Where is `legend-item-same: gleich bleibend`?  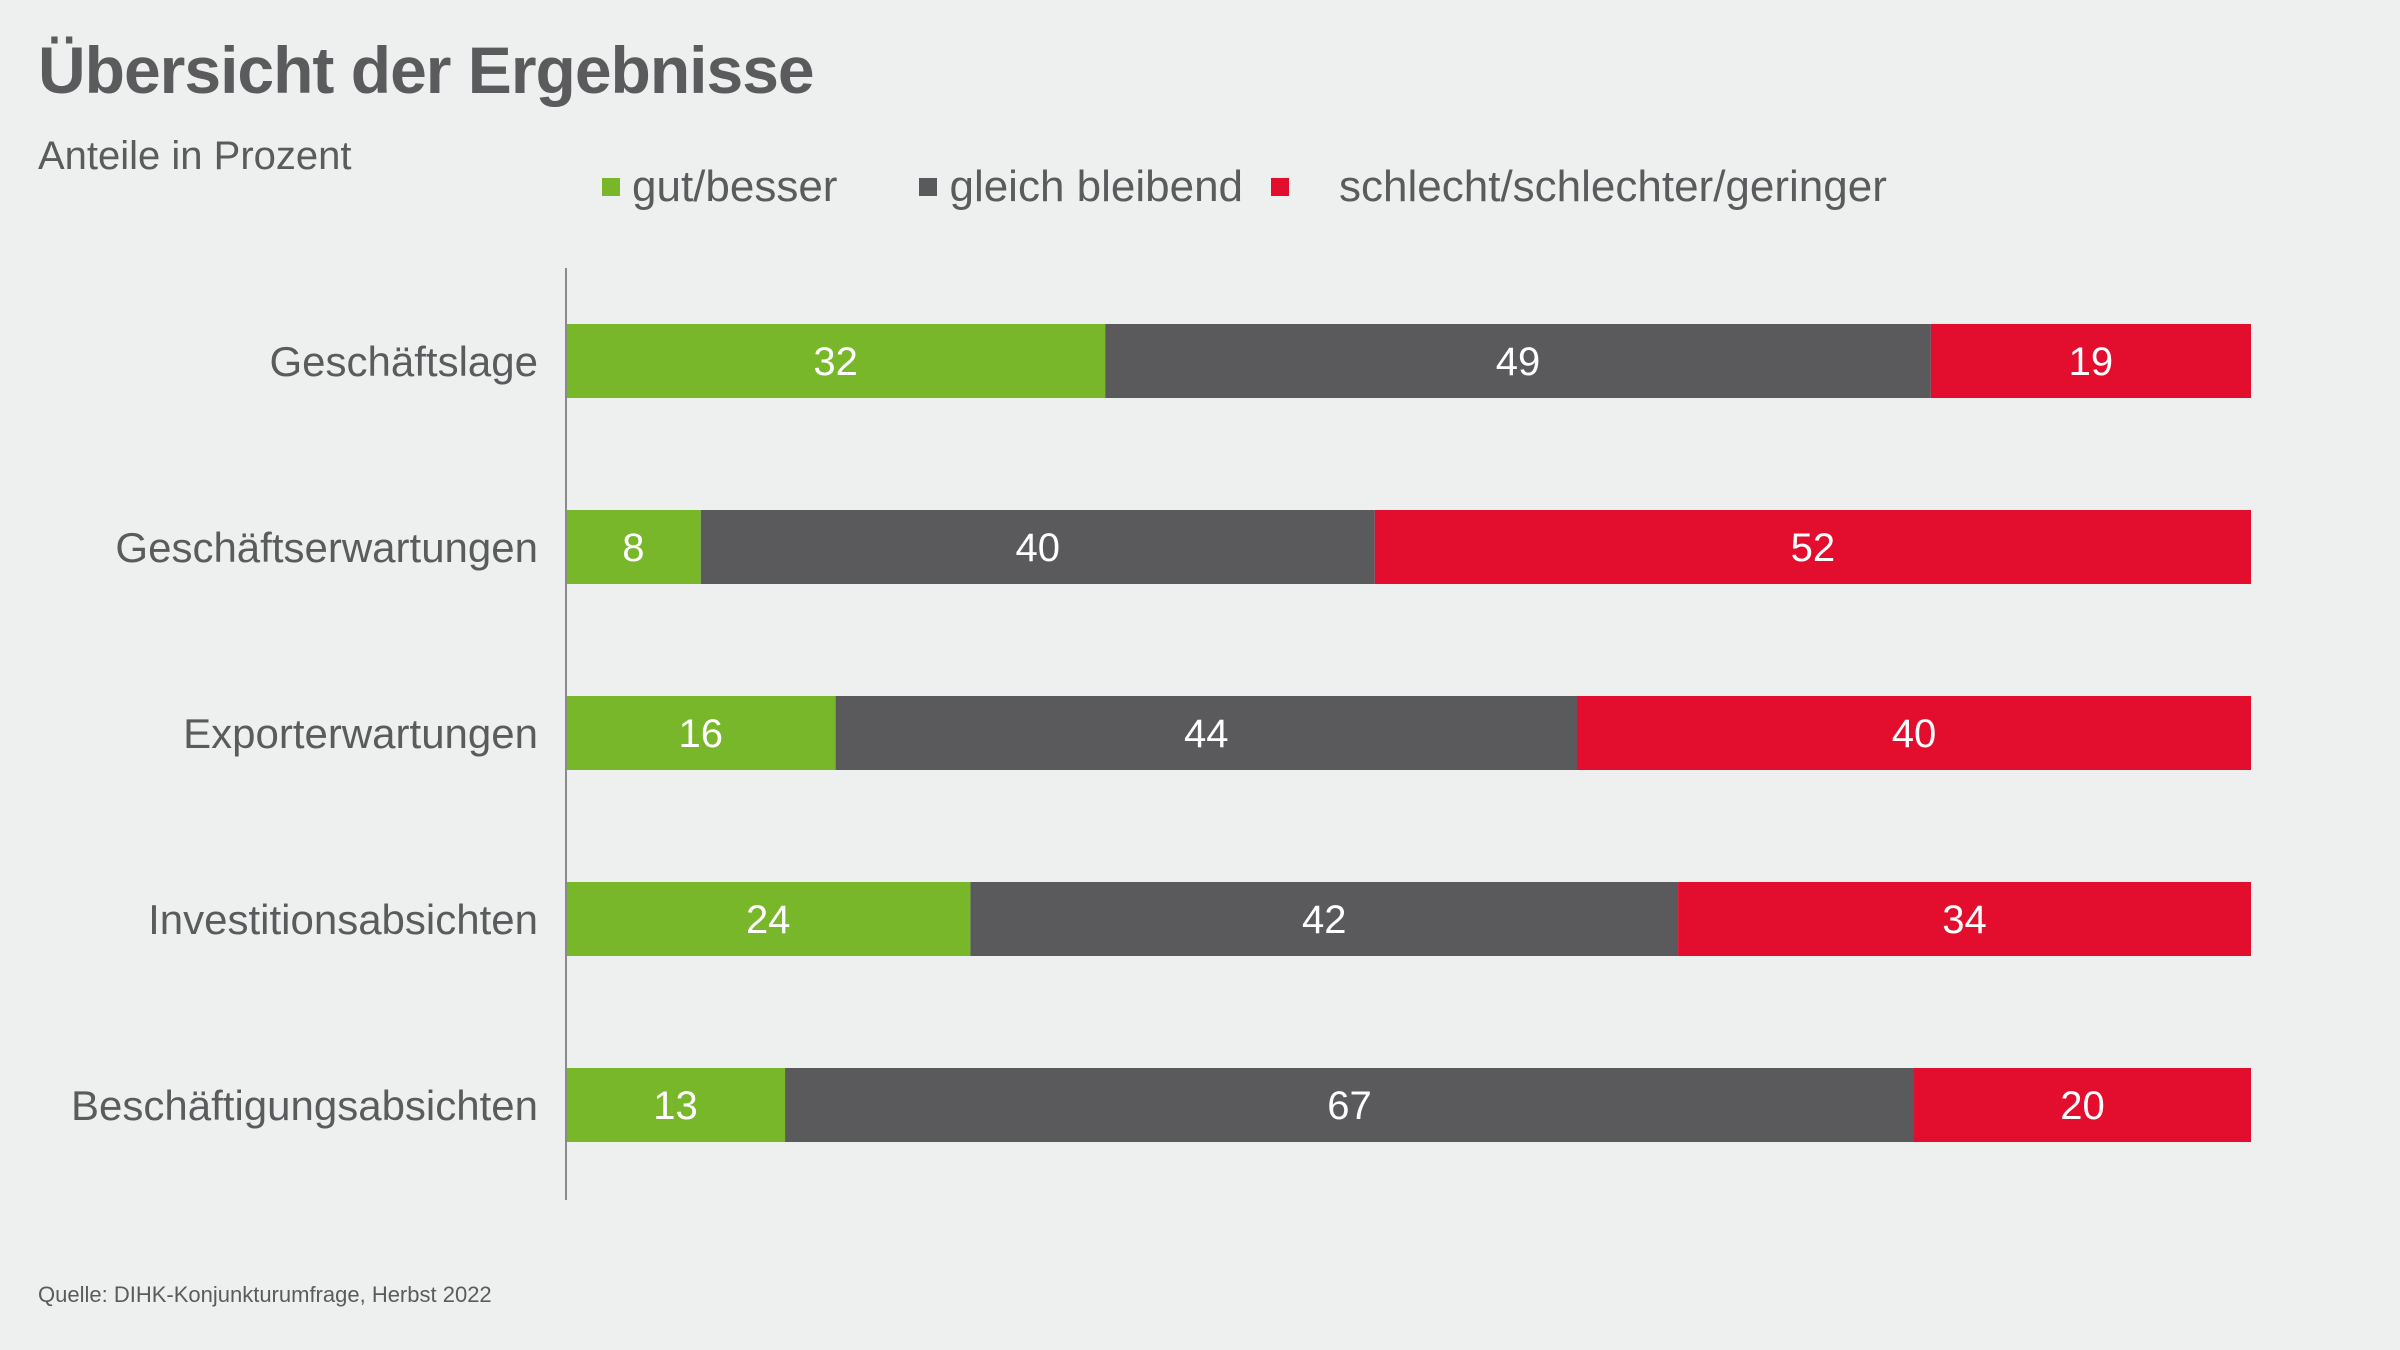
legend-item-same: gleich bleibend is located at coordinates (1081, 187).